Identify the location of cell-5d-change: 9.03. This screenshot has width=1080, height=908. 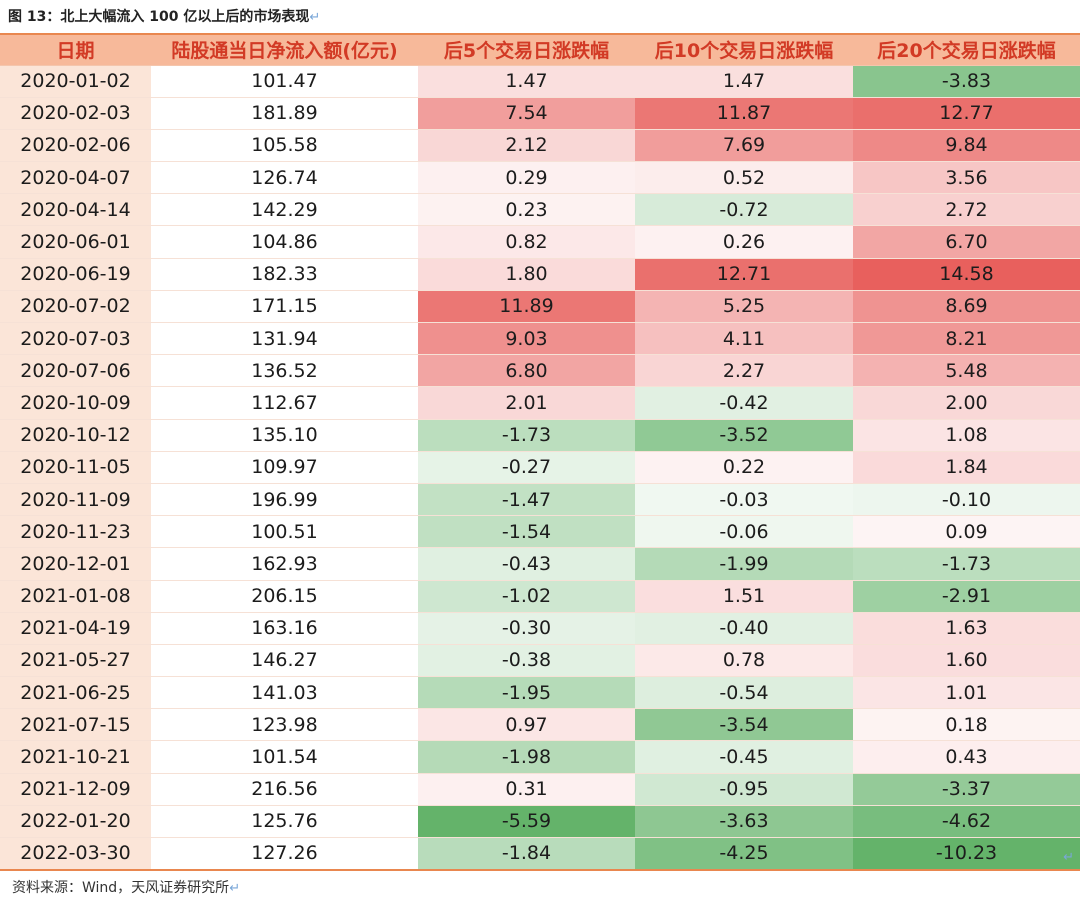
(526, 339).